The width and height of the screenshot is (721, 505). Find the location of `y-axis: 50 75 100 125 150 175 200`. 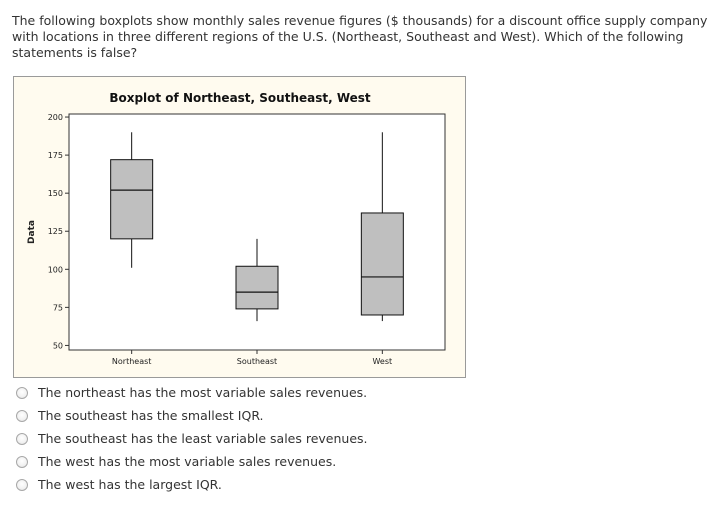

y-axis: 50 75 100 125 150 175 200 is located at coordinates (58, 231).